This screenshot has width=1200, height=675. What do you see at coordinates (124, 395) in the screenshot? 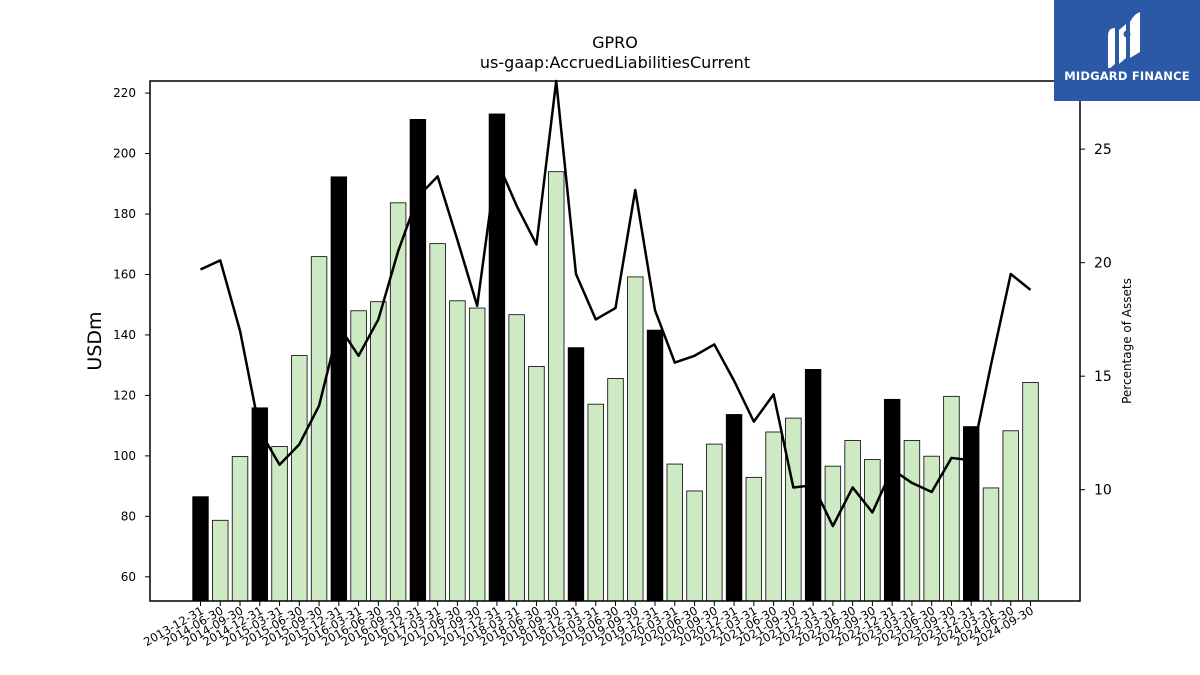
I see `y-tick-label: 120` at bounding box center [124, 395].